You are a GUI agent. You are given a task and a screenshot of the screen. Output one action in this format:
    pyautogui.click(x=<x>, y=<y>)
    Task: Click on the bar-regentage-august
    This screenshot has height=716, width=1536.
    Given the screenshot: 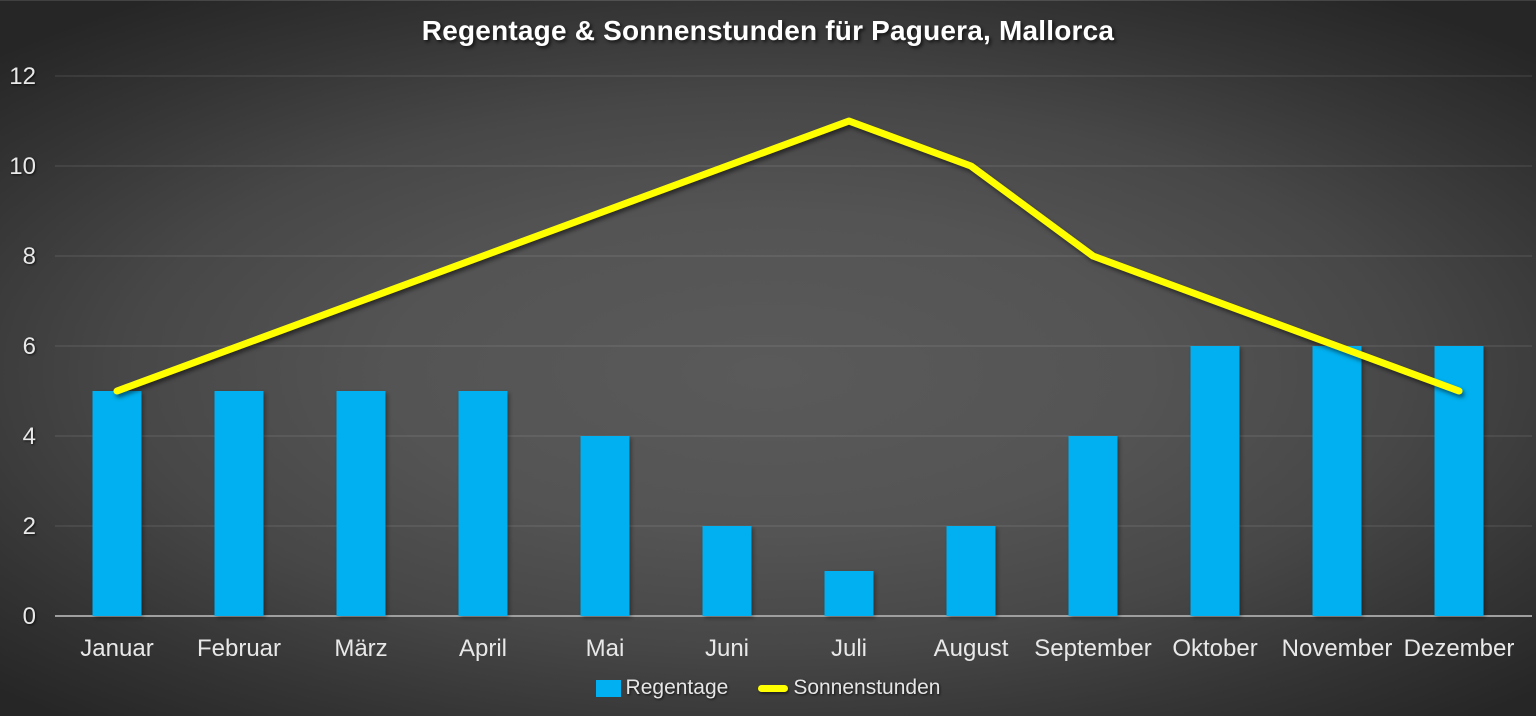 What is the action you would take?
    pyautogui.click(x=971, y=571)
    